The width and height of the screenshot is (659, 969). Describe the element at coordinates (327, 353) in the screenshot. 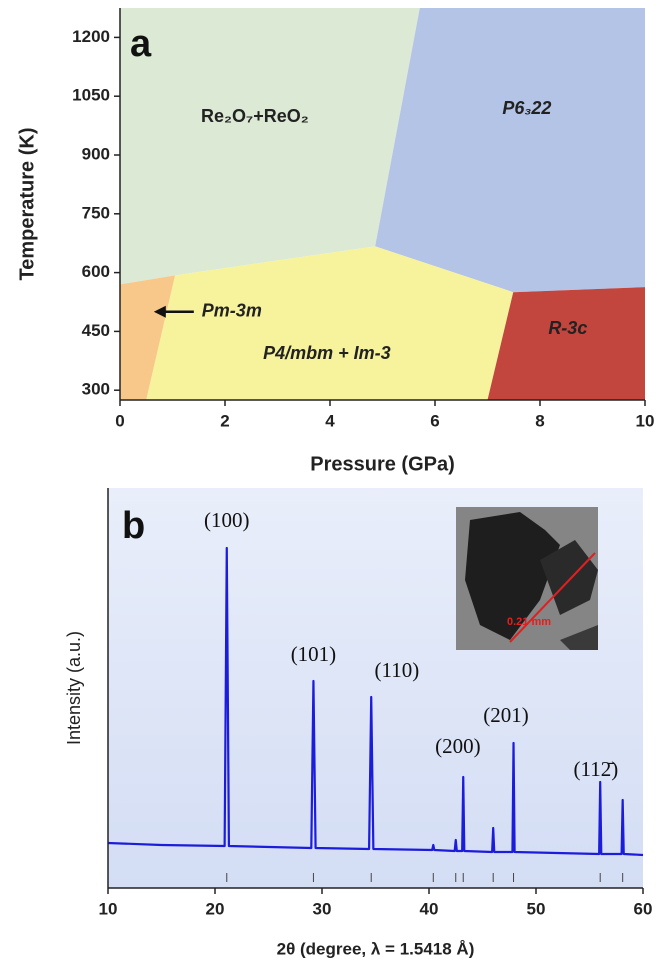

I see `region-label: P4/mbm + Im-3` at that location.